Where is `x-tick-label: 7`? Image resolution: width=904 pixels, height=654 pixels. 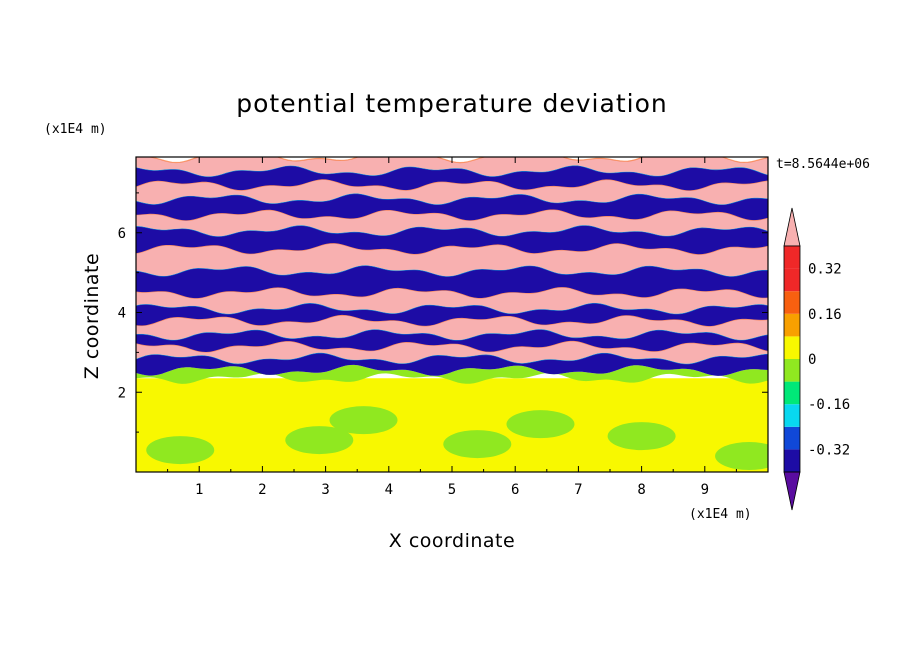
x-tick-label: 7 is located at coordinates (578, 490).